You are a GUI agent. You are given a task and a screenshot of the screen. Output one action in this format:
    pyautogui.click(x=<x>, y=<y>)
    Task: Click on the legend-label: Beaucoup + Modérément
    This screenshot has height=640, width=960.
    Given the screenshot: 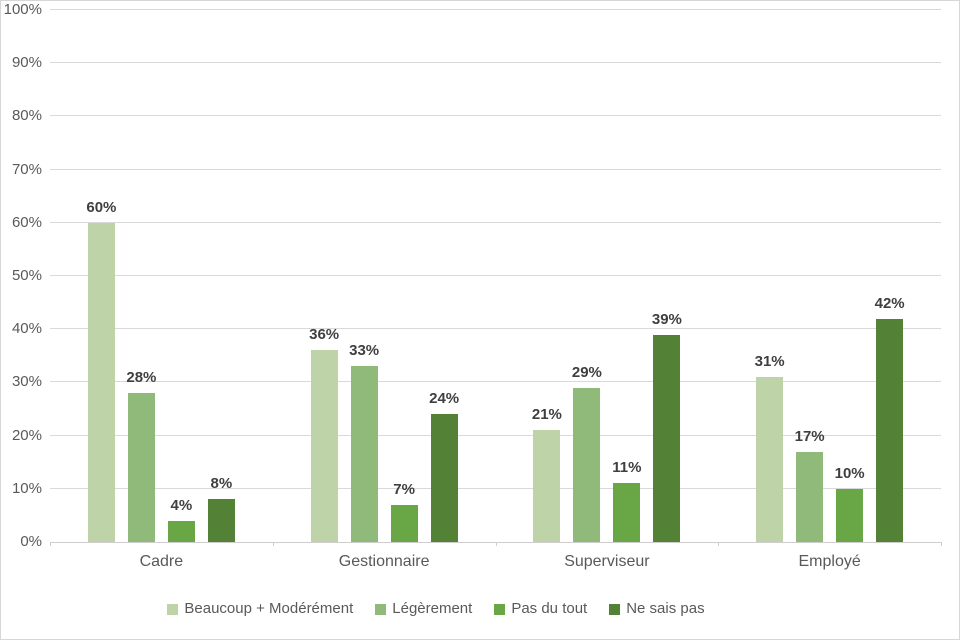 What is the action you would take?
    pyautogui.click(x=269, y=608)
    